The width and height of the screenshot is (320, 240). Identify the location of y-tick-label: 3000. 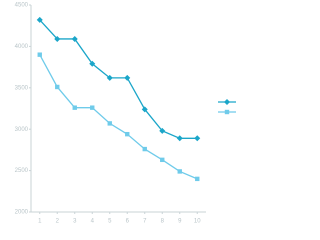
(22, 130).